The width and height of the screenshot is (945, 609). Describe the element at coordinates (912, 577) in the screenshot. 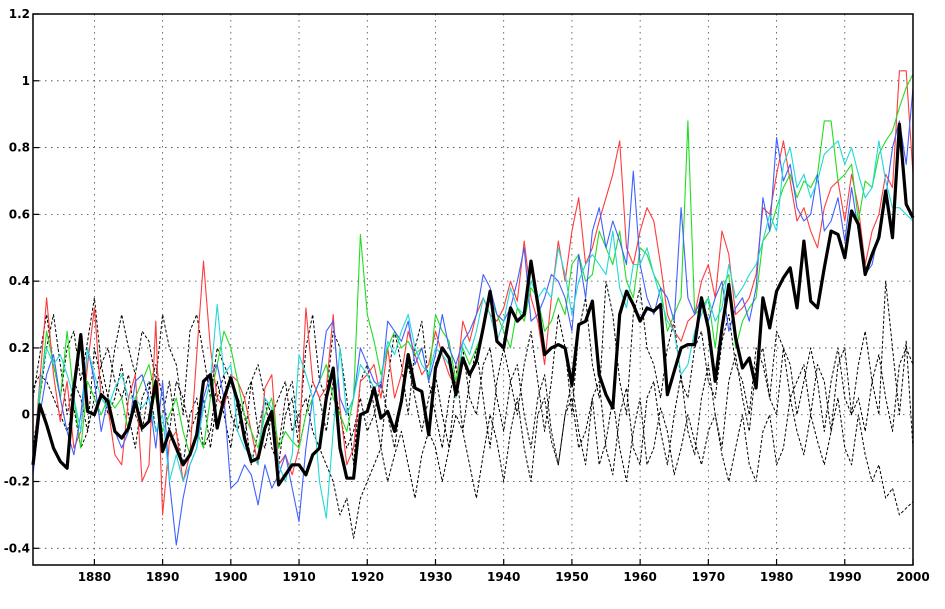

I see `x-tick-label: 2000` at that location.